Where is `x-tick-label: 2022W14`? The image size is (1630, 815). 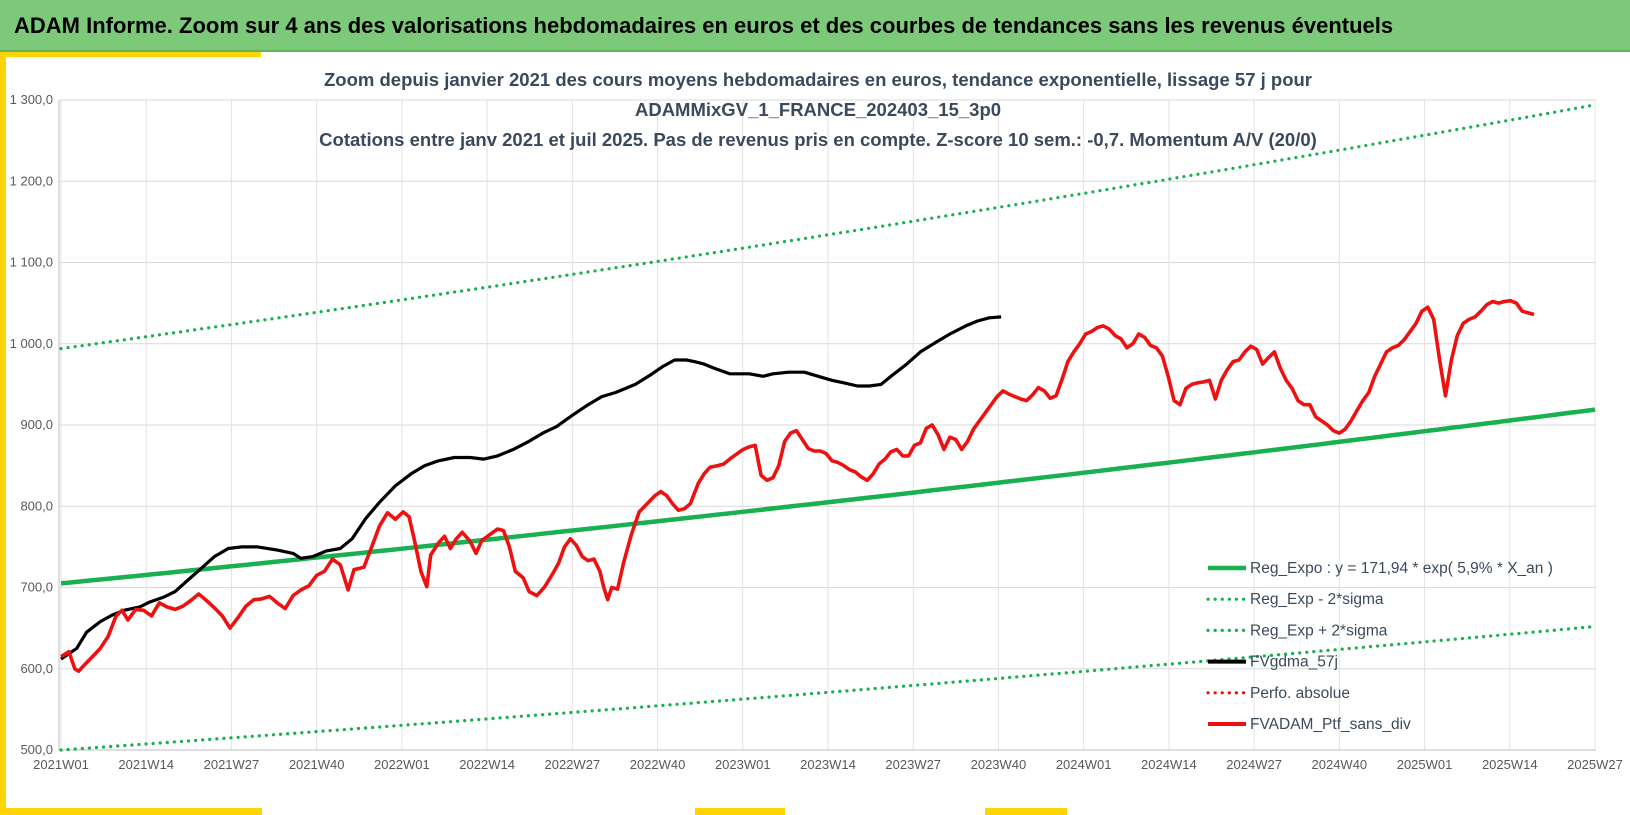
x-tick-label: 2022W14 is located at coordinates (487, 764).